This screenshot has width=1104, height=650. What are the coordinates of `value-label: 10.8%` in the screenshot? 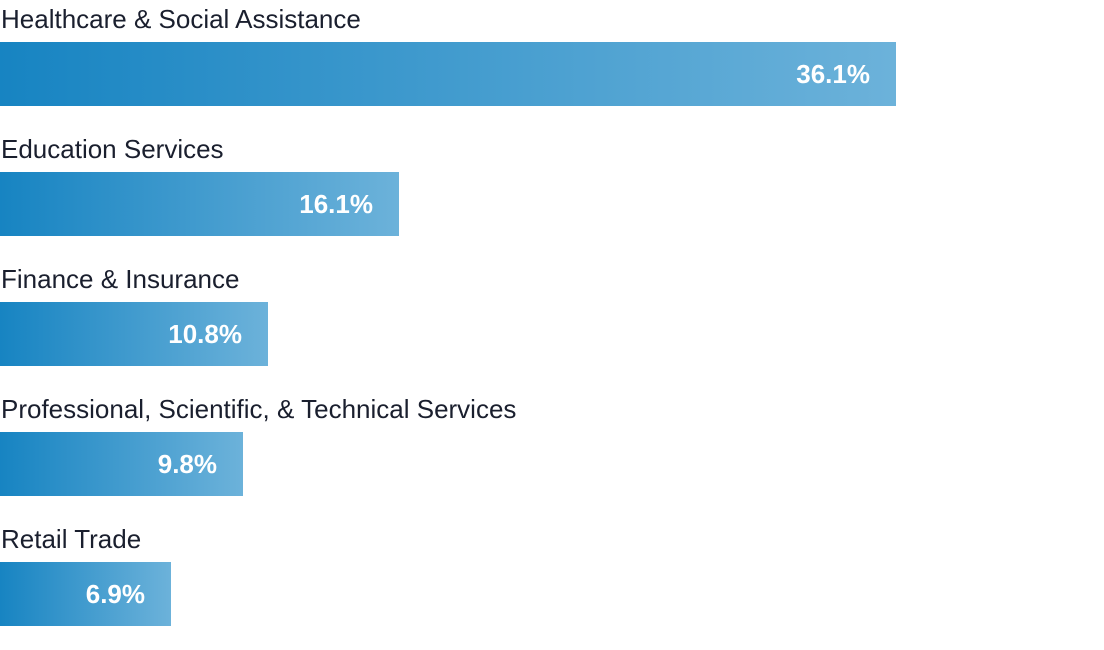 It's located at (205, 334).